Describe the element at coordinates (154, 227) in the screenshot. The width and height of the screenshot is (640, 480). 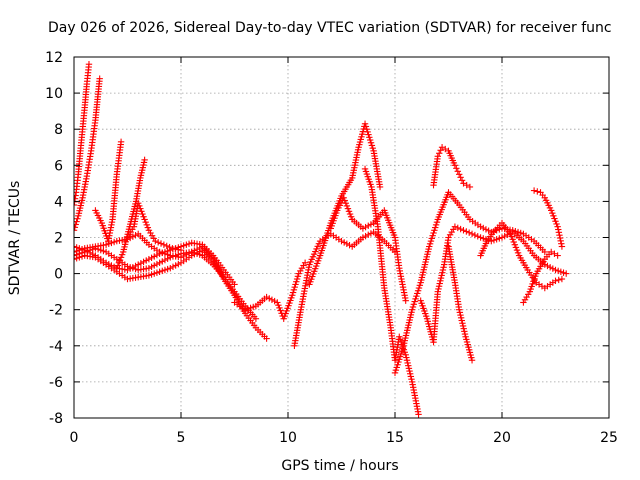
I see `series-sat-i` at that location.